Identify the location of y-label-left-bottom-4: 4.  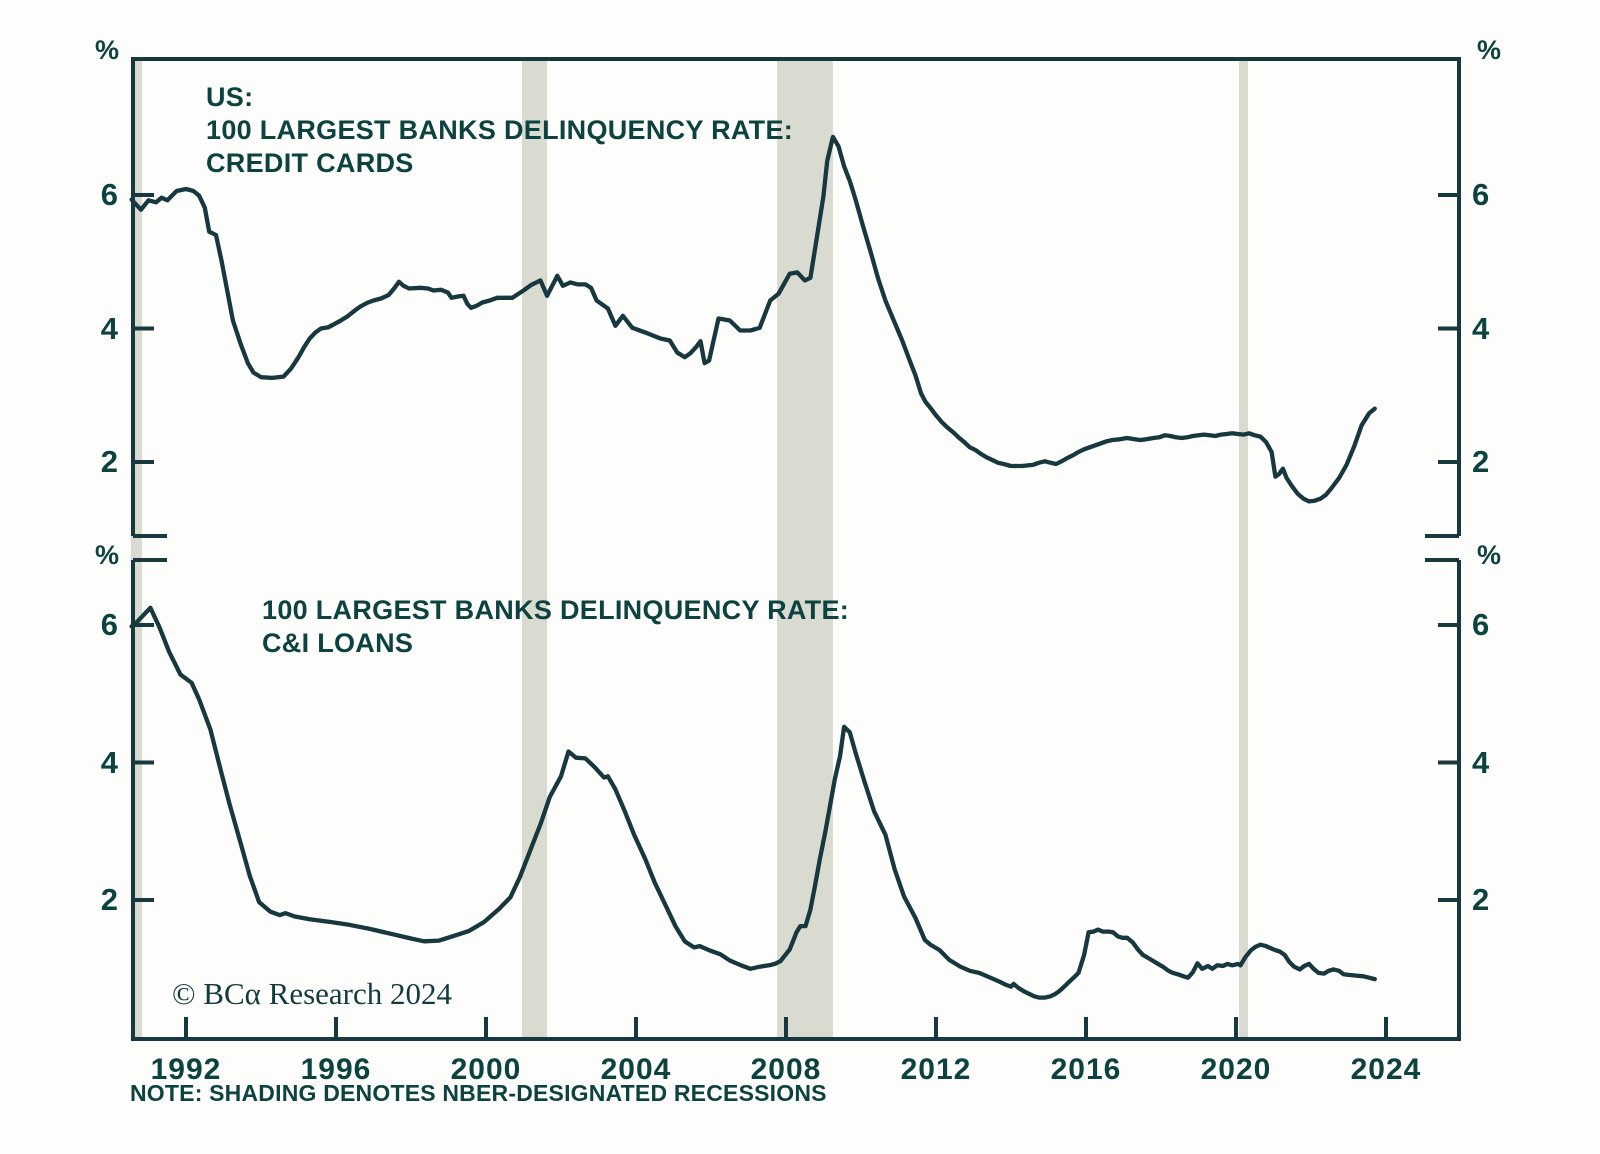
(109, 762).